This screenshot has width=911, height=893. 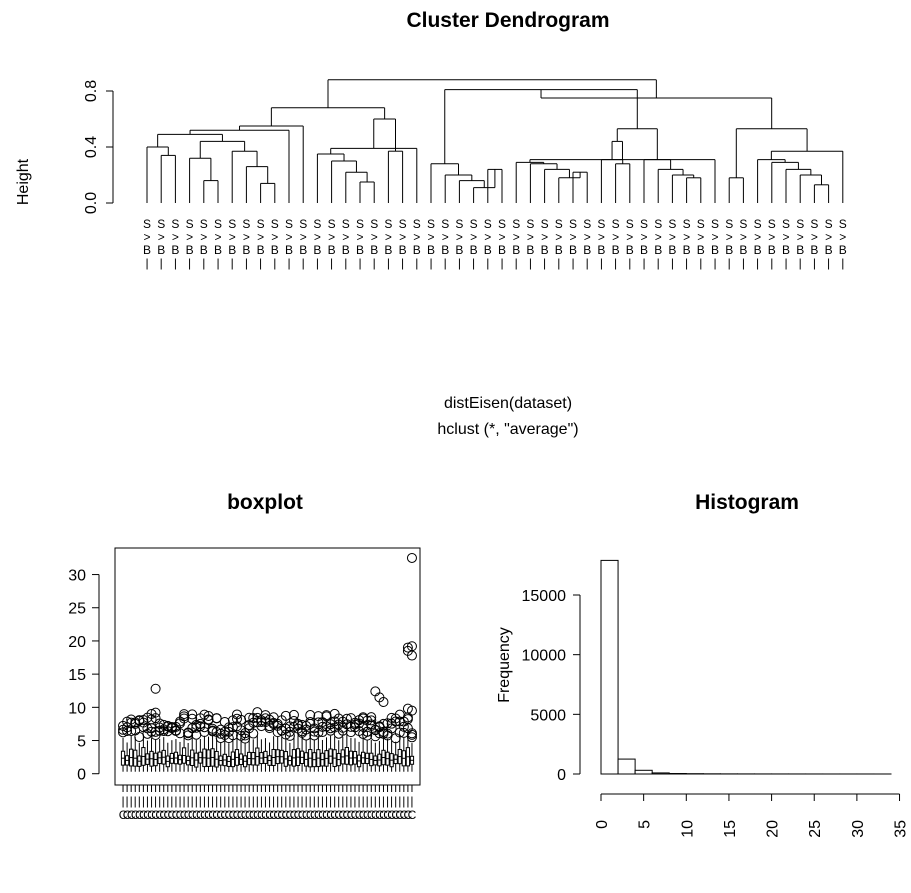 What do you see at coordinates (548, 715) in the screenshot?
I see `y-tick-label: 5000` at bounding box center [548, 715].